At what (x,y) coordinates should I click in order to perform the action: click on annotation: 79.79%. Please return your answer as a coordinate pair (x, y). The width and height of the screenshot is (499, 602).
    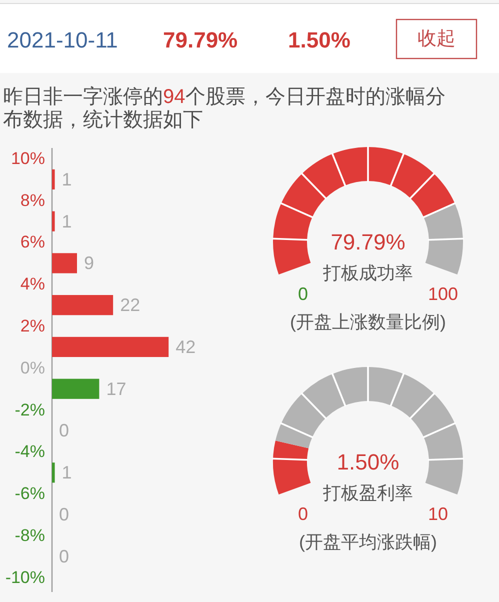
    Looking at the image, I should click on (200, 40).